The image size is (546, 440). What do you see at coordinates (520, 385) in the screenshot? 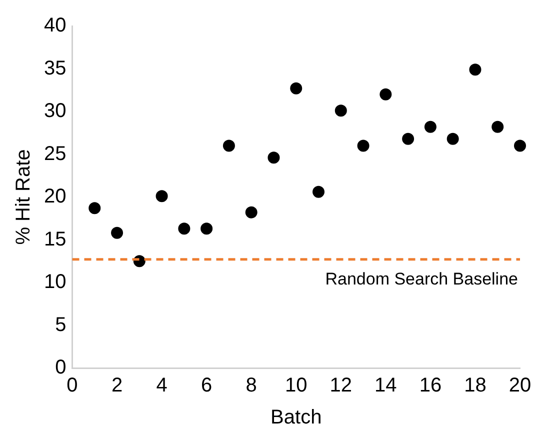
I see `x-tick-label: 20` at bounding box center [520, 385].